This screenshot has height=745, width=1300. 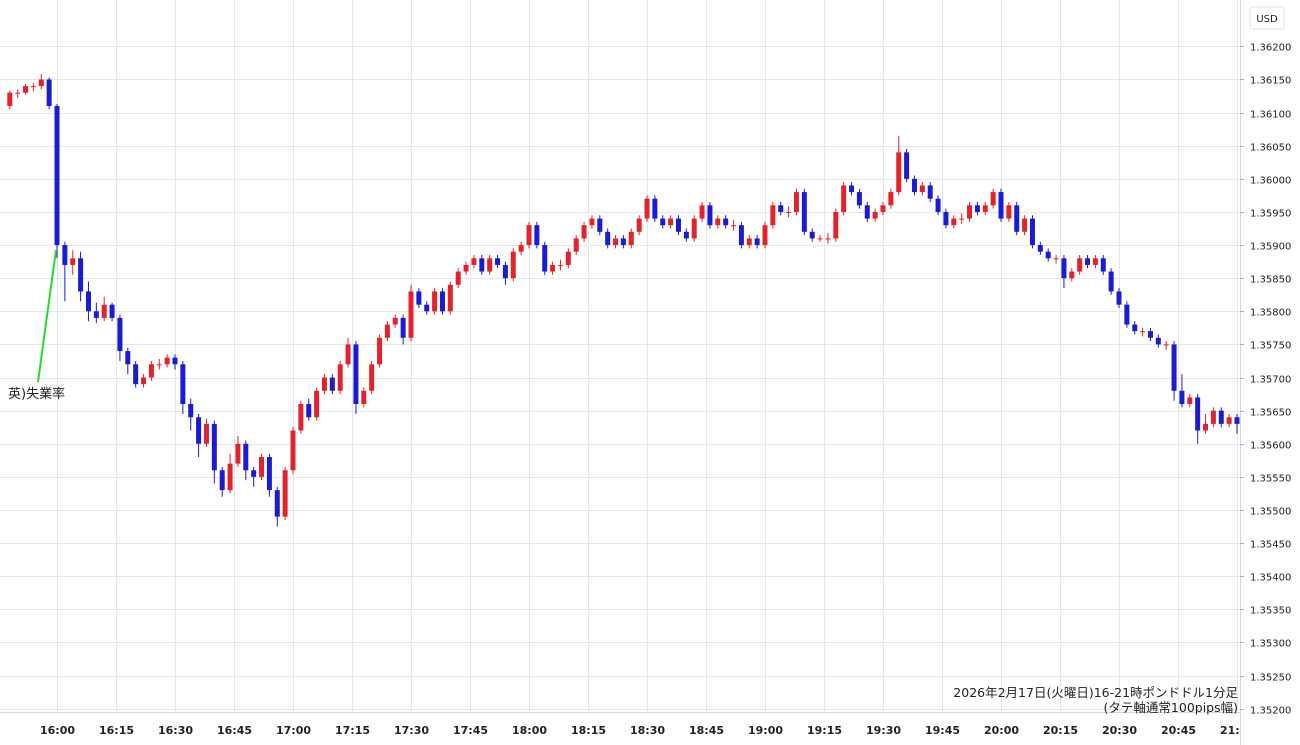 What do you see at coordinates (1001, 730) in the screenshot?
I see `x-tick-label: 20:00` at bounding box center [1001, 730].